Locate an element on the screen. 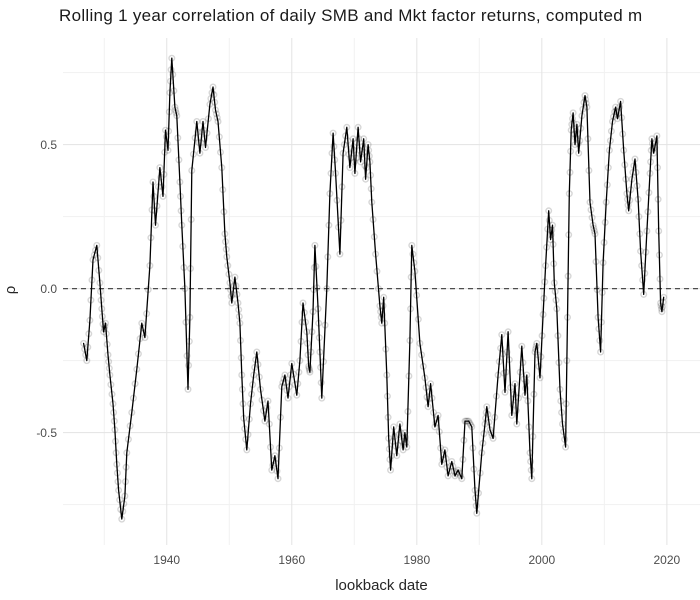 The height and width of the screenshot is (600, 700). x-axis-tick-label: 1980 is located at coordinates (417, 560).